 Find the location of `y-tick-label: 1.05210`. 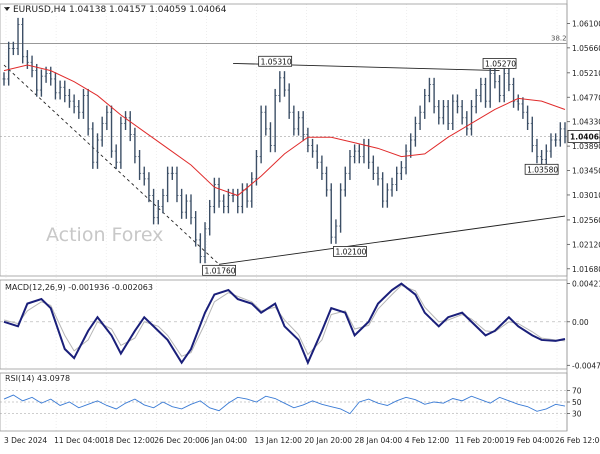

y-tick-label: 1.05210 is located at coordinates (586, 73).